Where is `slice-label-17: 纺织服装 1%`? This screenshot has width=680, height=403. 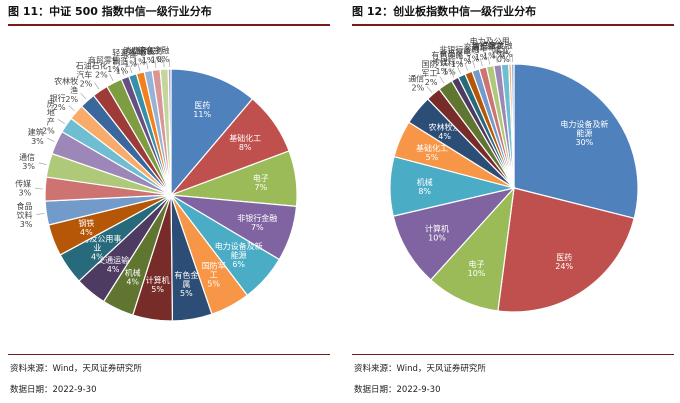 slice-label-17: 纺织服装 1% is located at coordinates (488, 50).